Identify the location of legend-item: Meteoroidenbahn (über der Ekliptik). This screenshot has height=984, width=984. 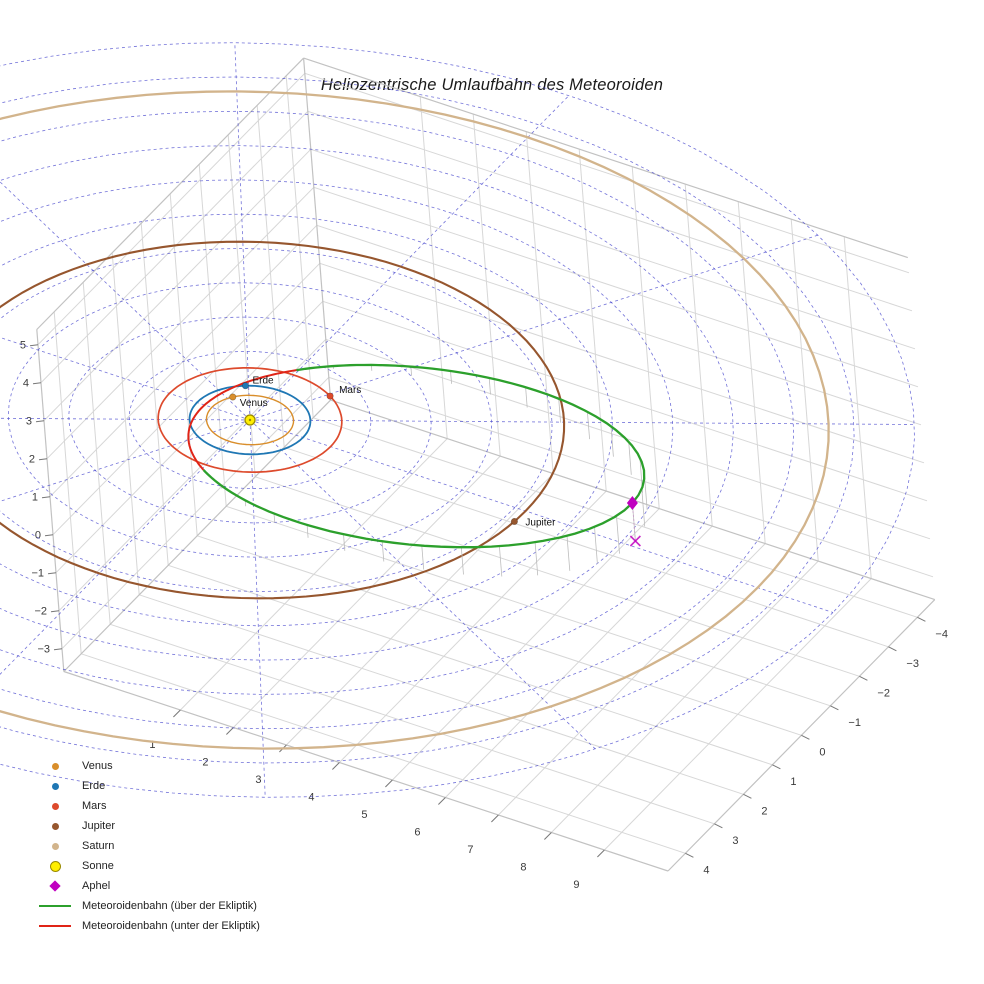
(147, 906).